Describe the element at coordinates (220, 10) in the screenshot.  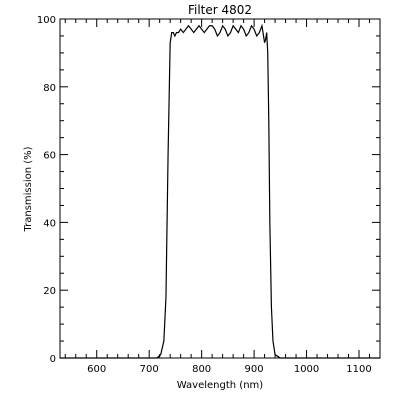
I see `chart-title: Filter 4802` at that location.